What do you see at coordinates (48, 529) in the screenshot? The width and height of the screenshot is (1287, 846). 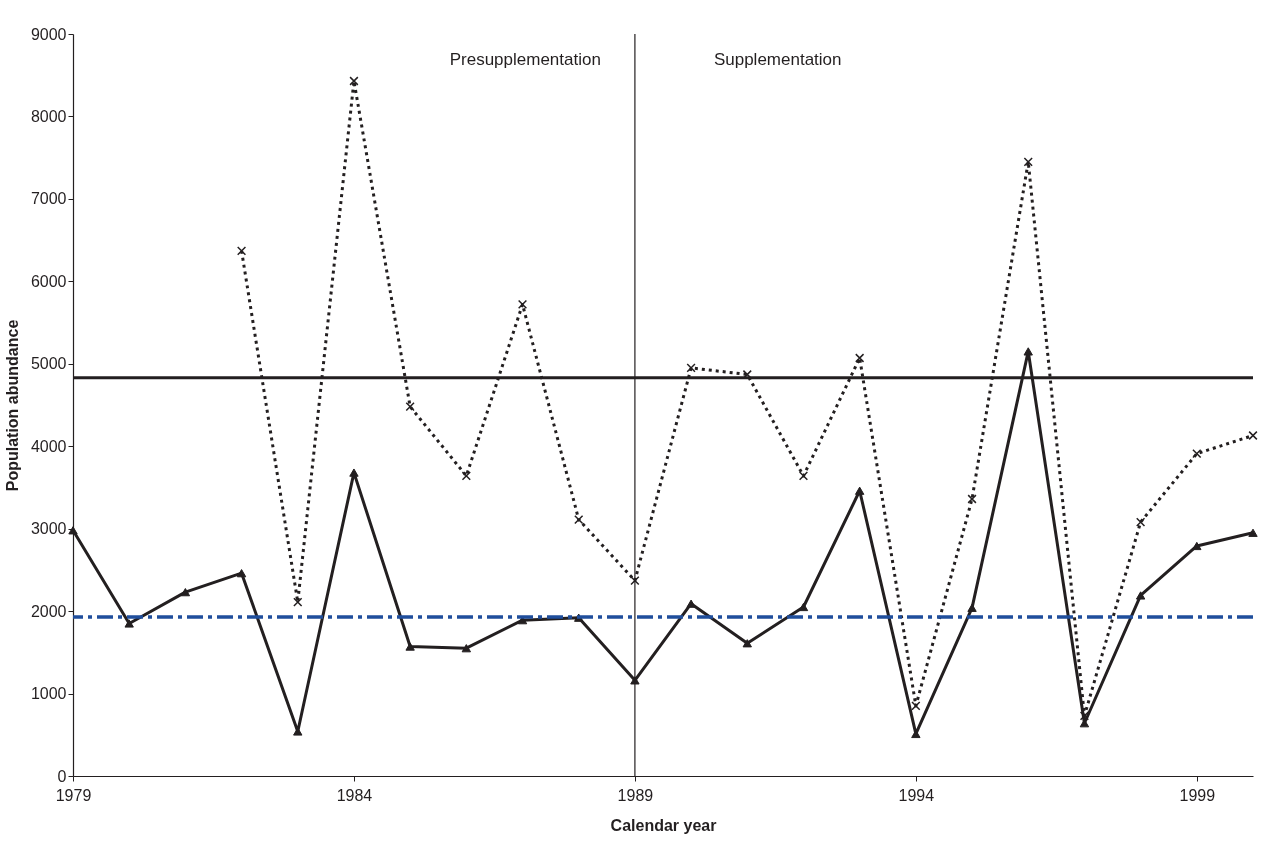 I see `y-tick-label: 3000` at bounding box center [48, 529].